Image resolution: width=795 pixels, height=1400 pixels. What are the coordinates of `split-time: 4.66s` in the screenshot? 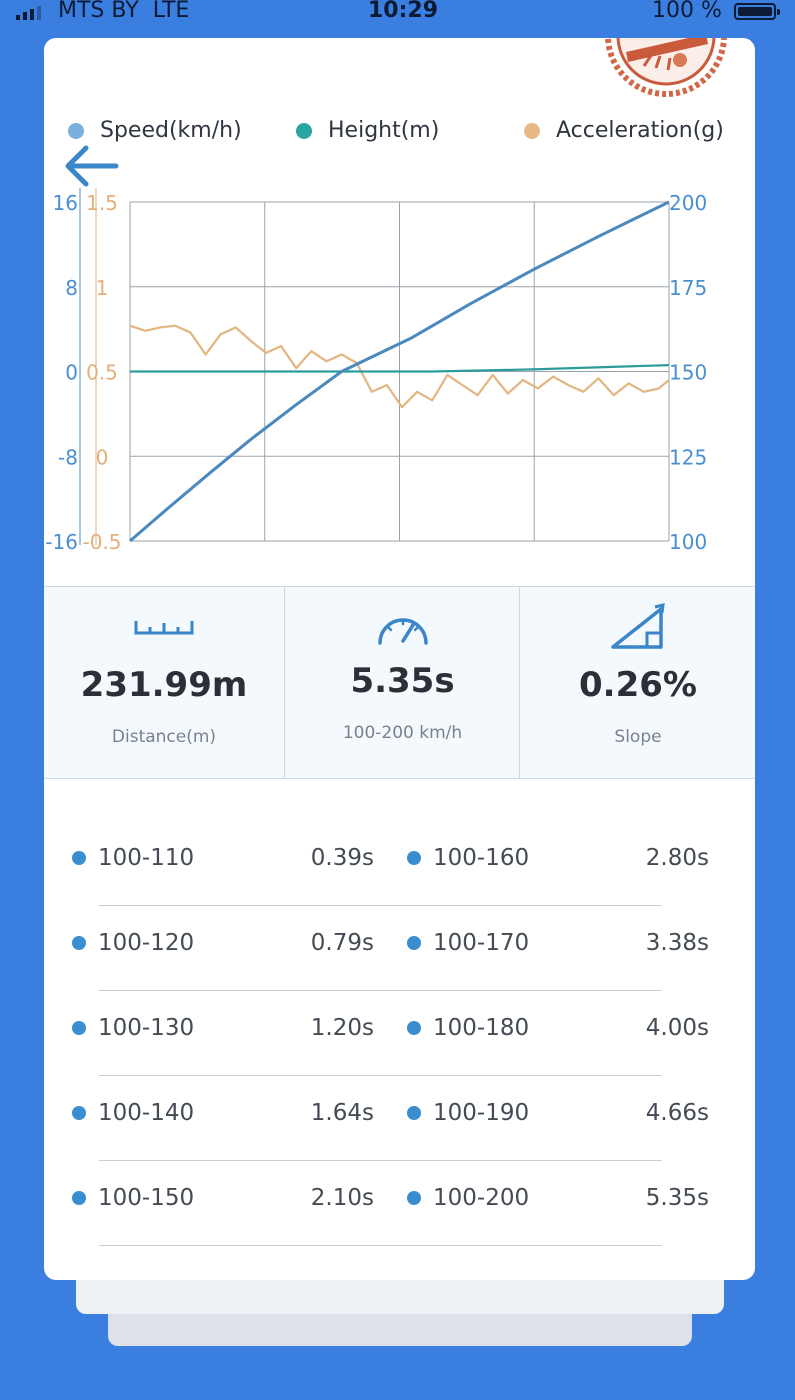 It's located at (677, 1113).